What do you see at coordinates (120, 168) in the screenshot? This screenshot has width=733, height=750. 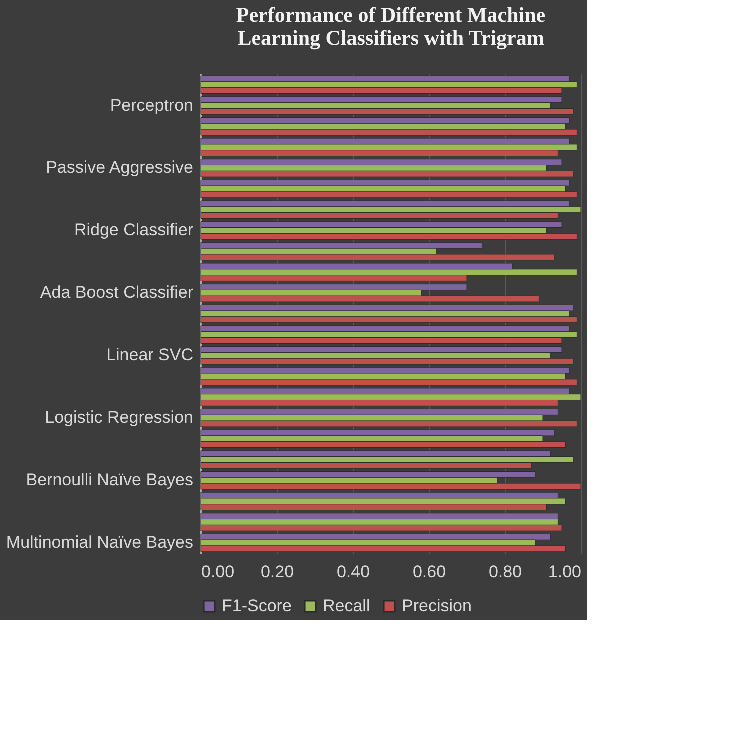 I see `y-tick-label: Passive Aggressive` at bounding box center [120, 168].